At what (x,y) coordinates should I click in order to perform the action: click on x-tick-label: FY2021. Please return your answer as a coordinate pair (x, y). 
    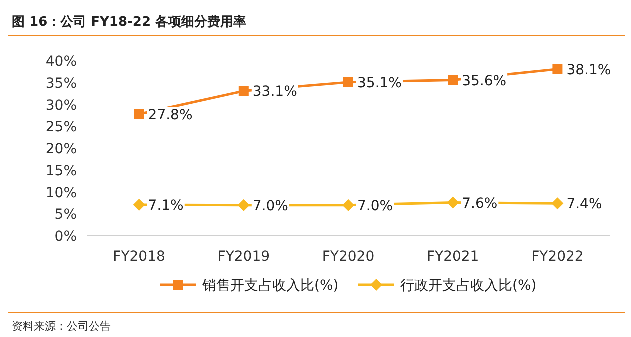
    Looking at the image, I should click on (453, 257).